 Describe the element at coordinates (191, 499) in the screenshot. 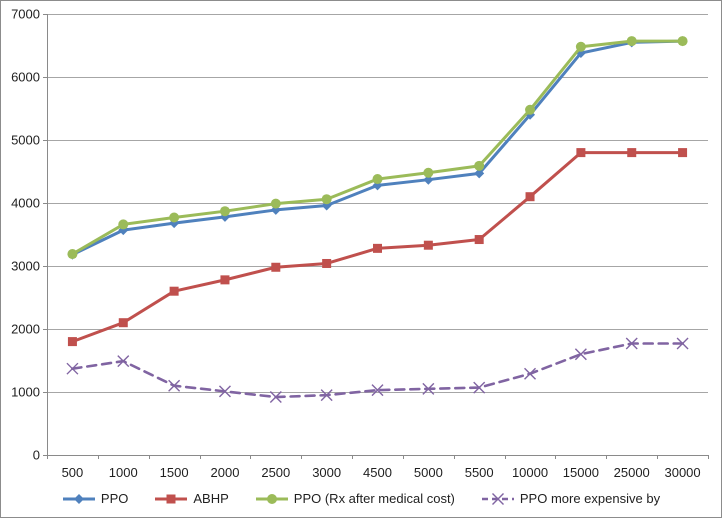

I see `legend-item-abhp: ABHP` at that location.